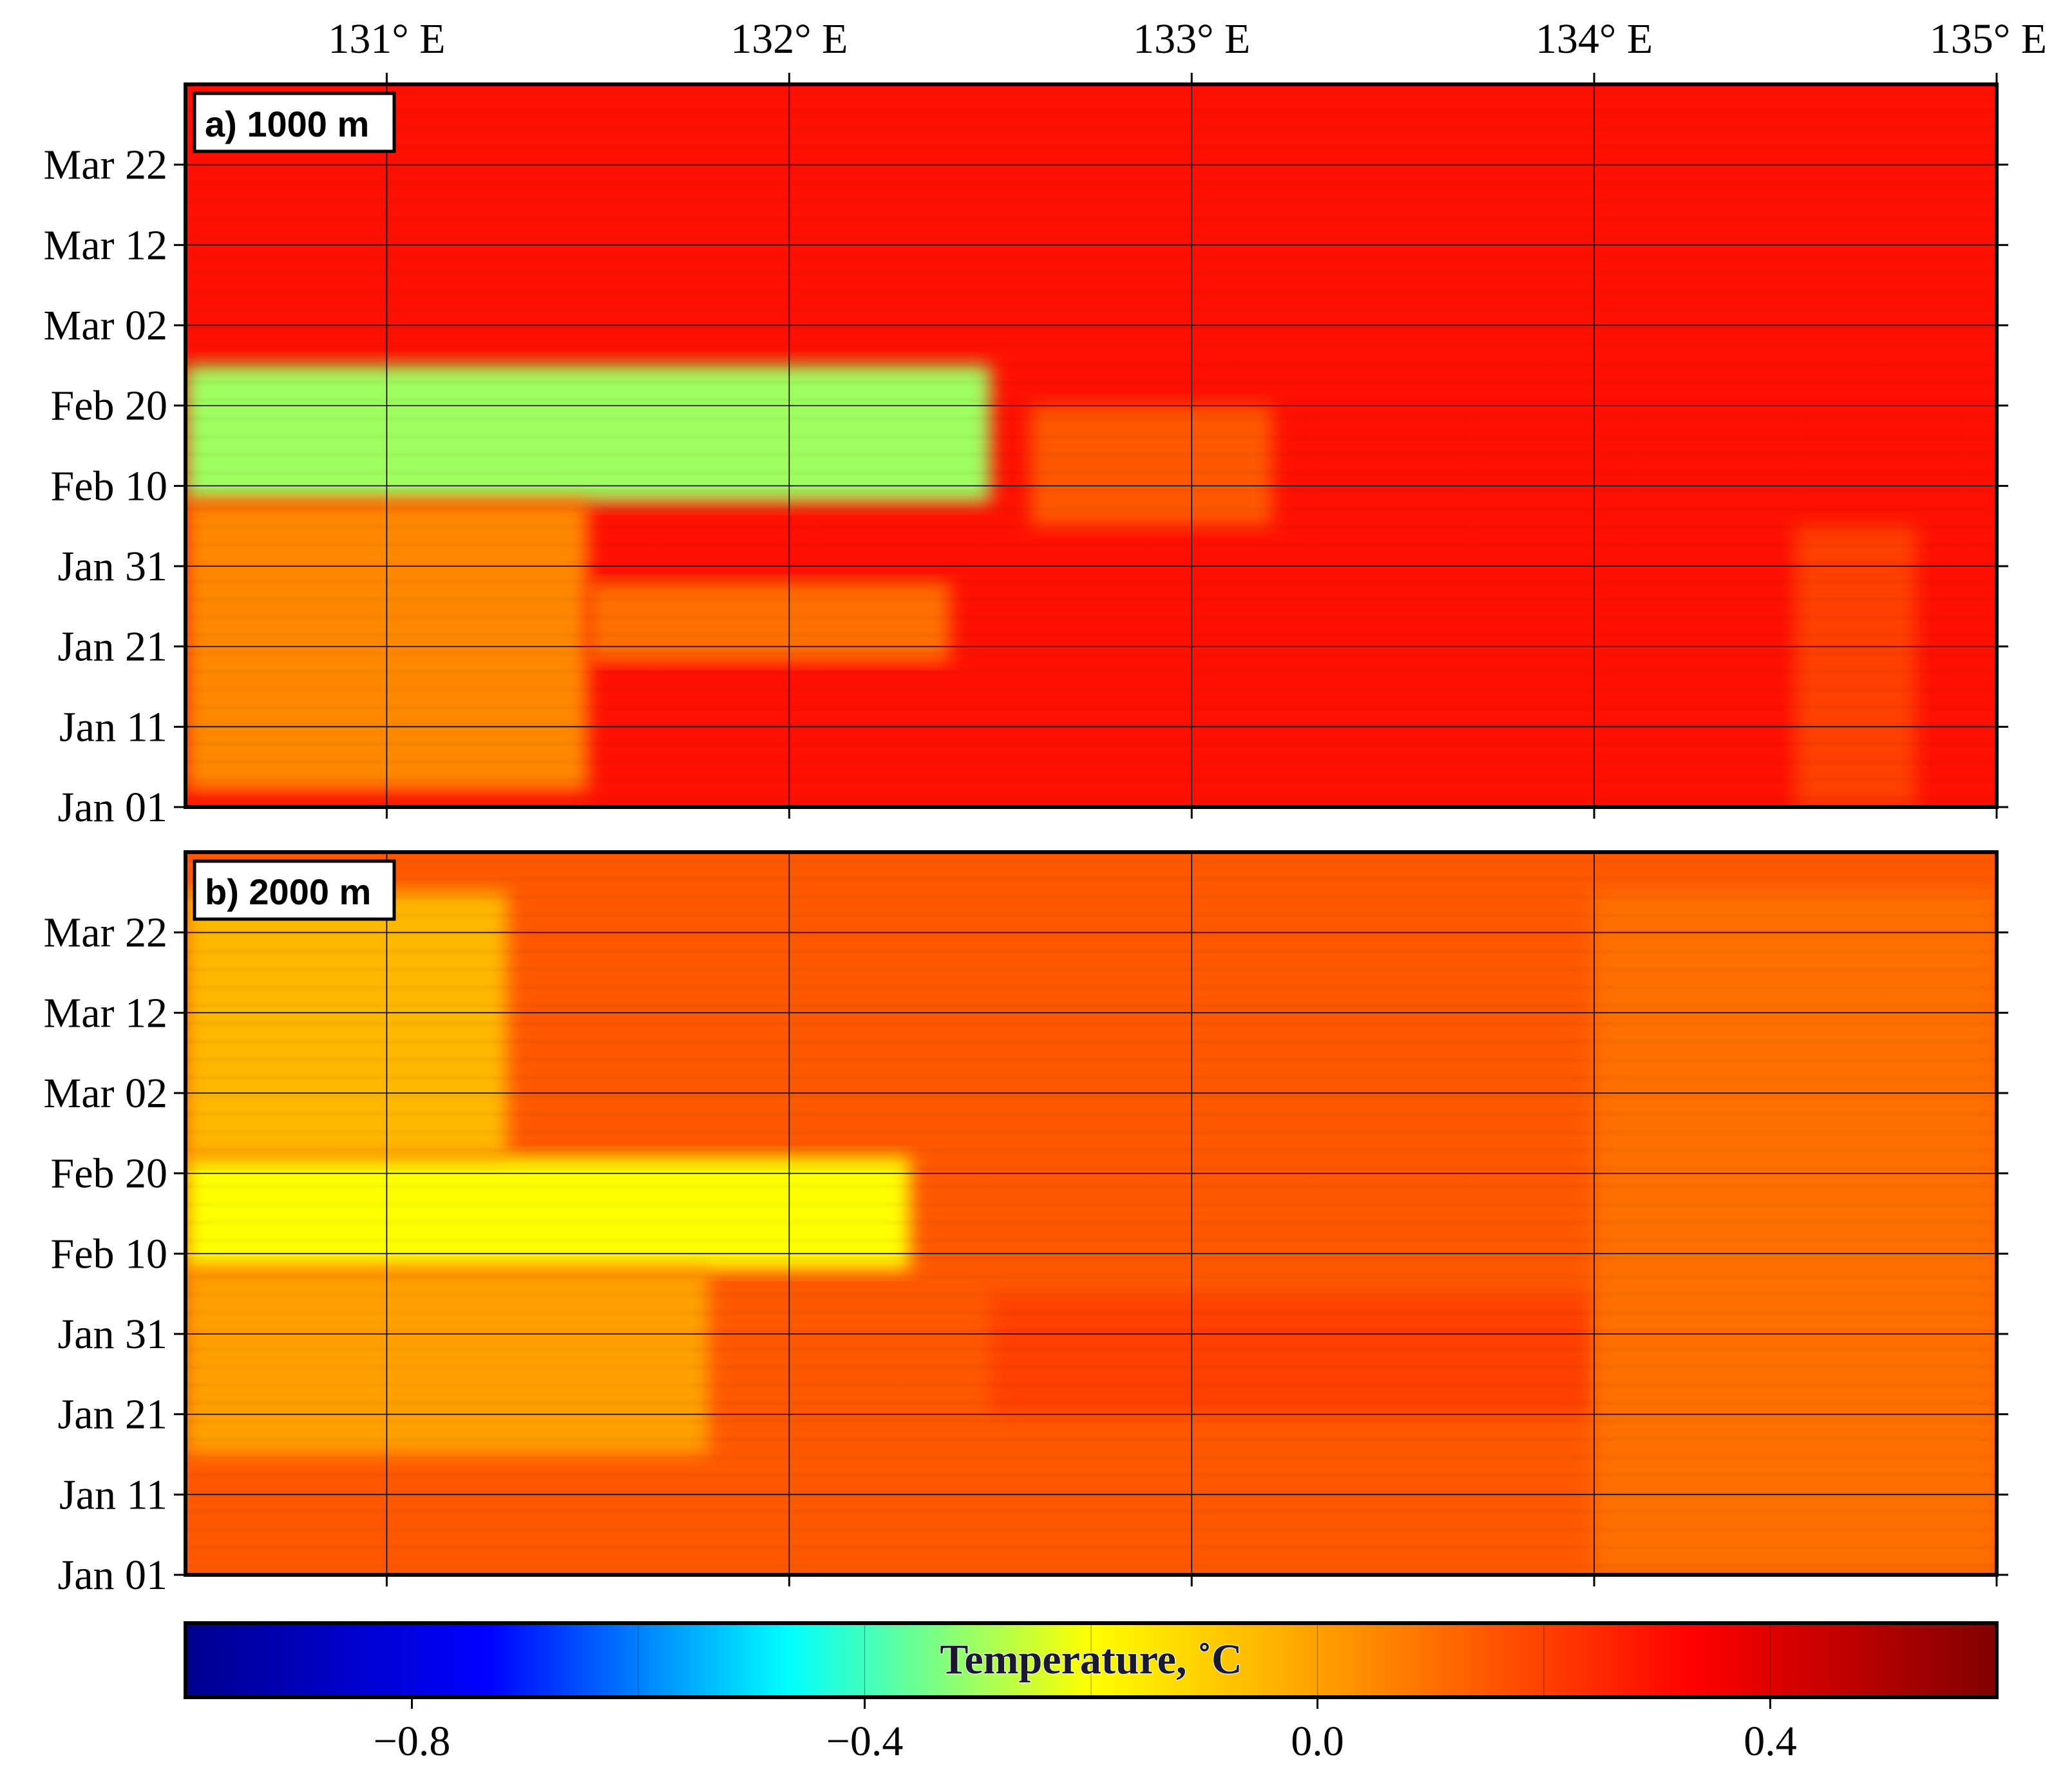 This screenshot has height=1770, width=2072. I want to click on panel-b-label: b) 2000 m, so click(294, 890).